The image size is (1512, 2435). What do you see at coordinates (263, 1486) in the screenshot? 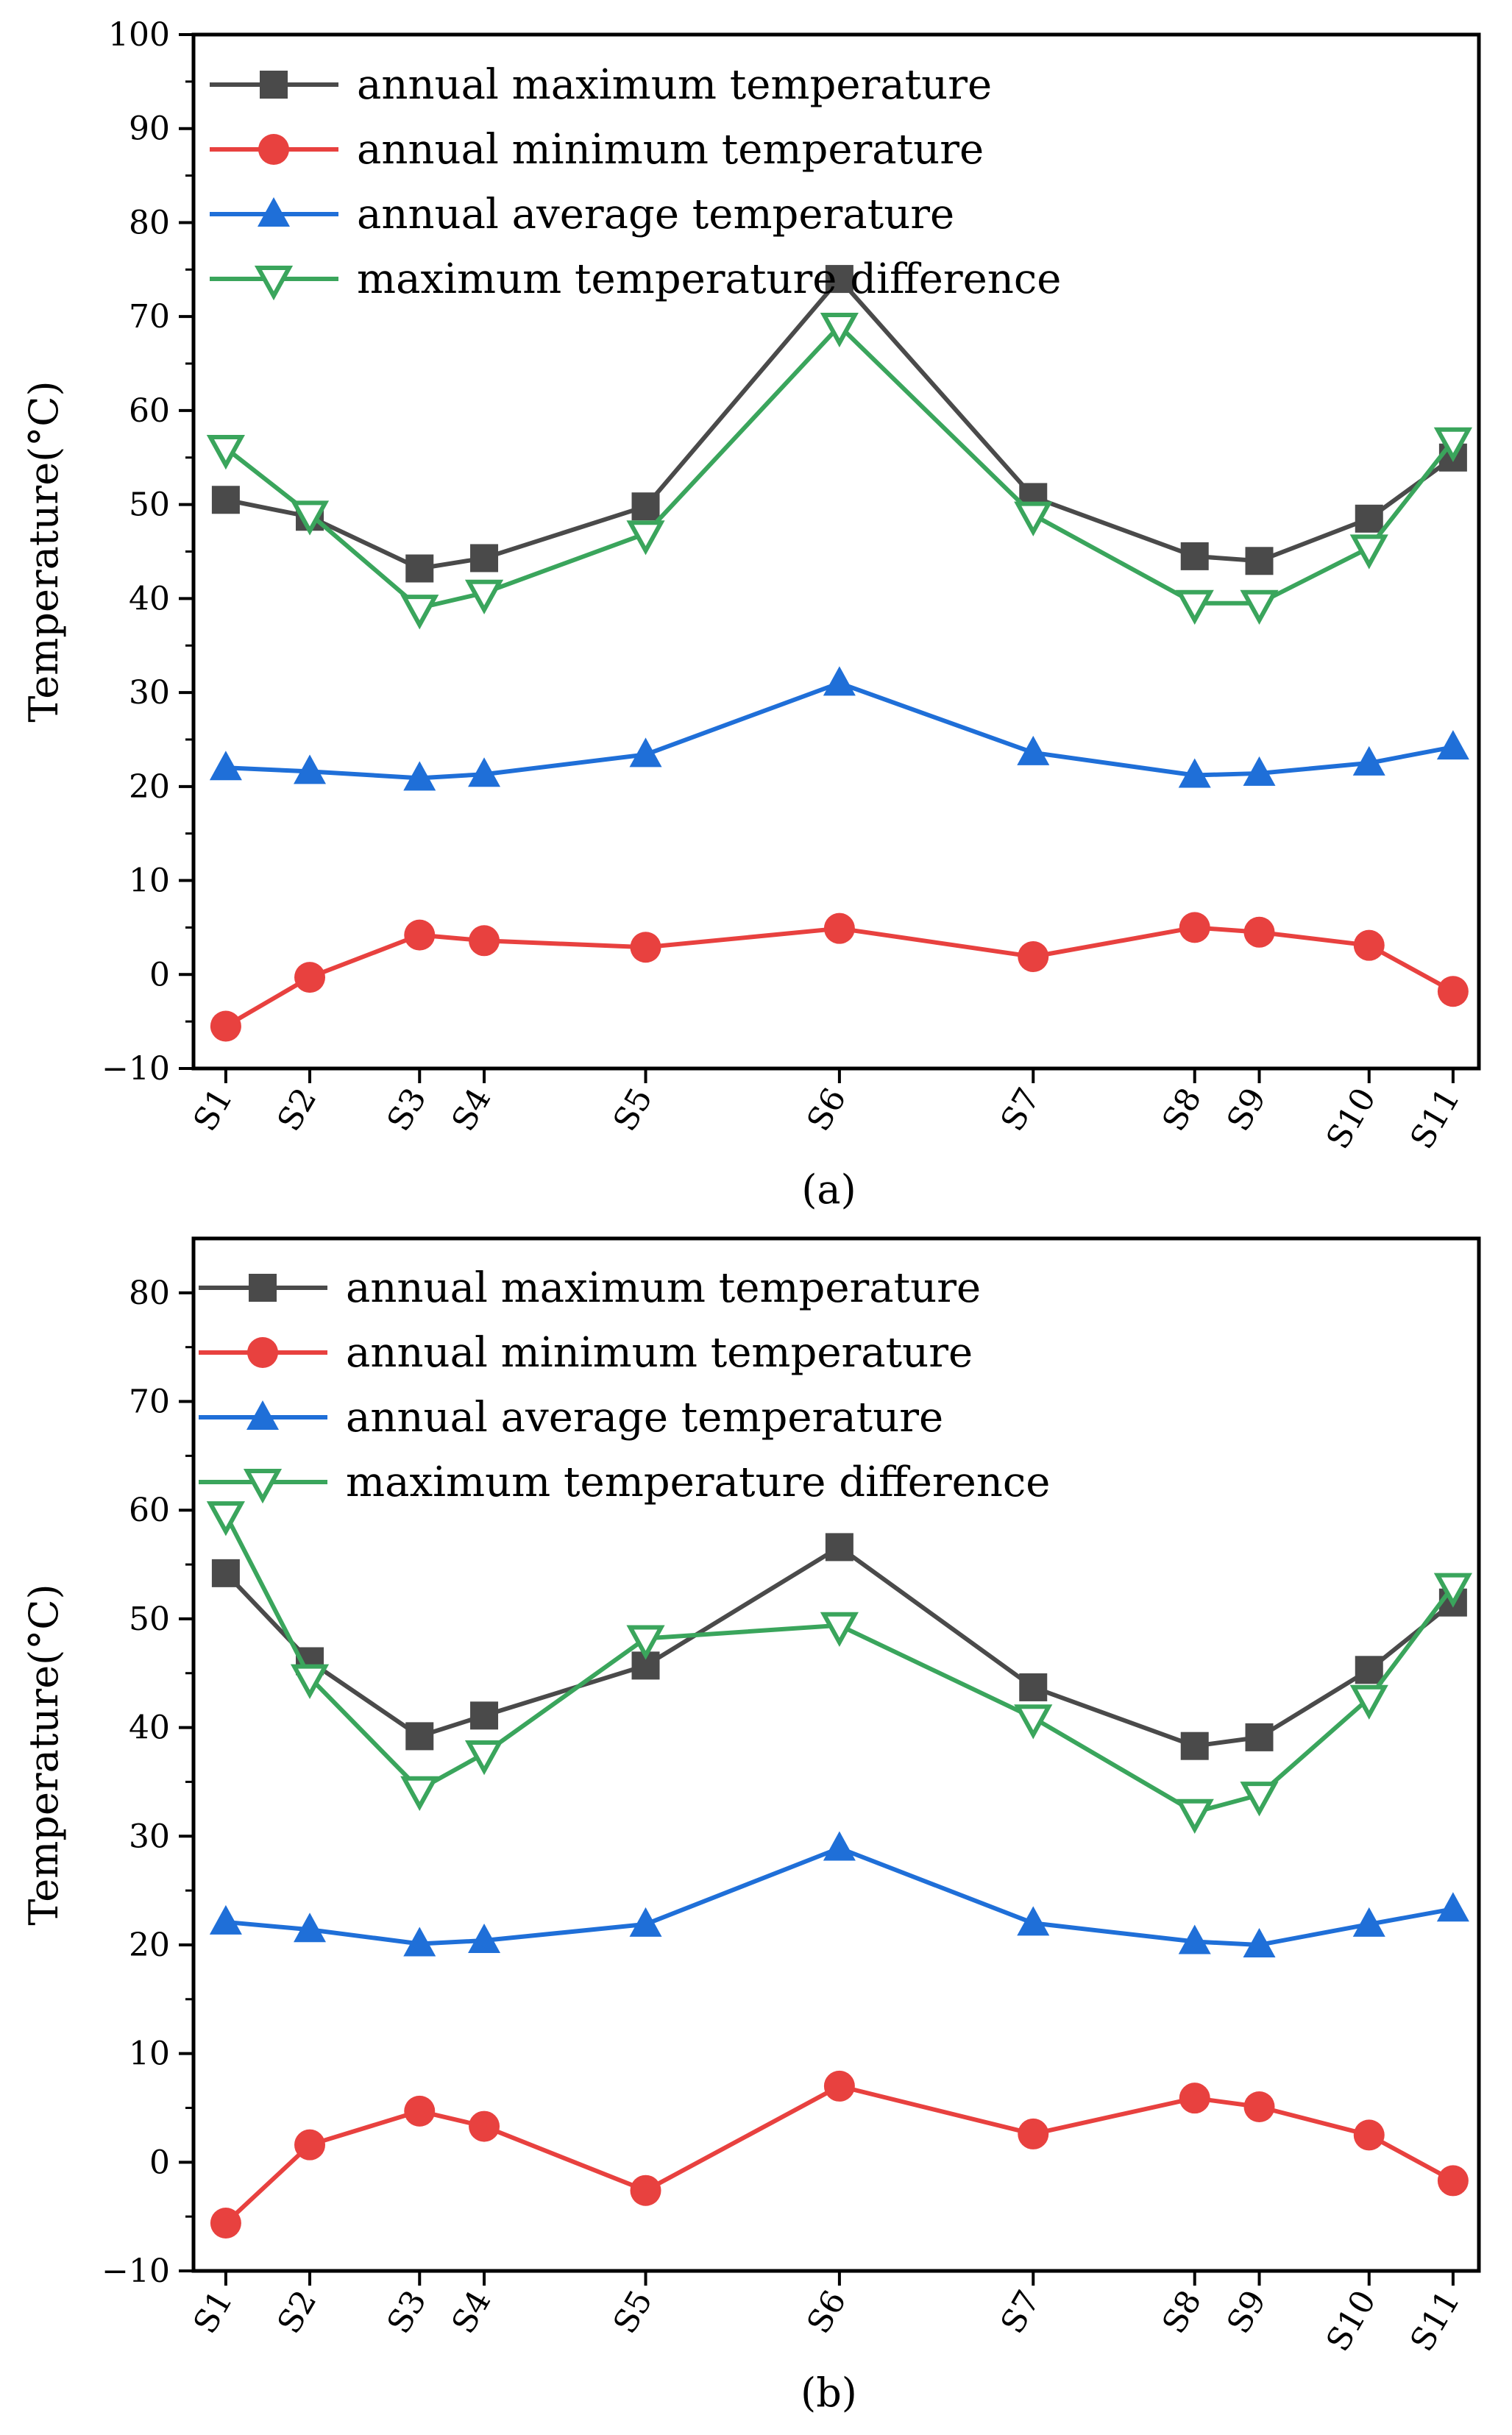
I see `legend-marker-diff` at bounding box center [263, 1486].